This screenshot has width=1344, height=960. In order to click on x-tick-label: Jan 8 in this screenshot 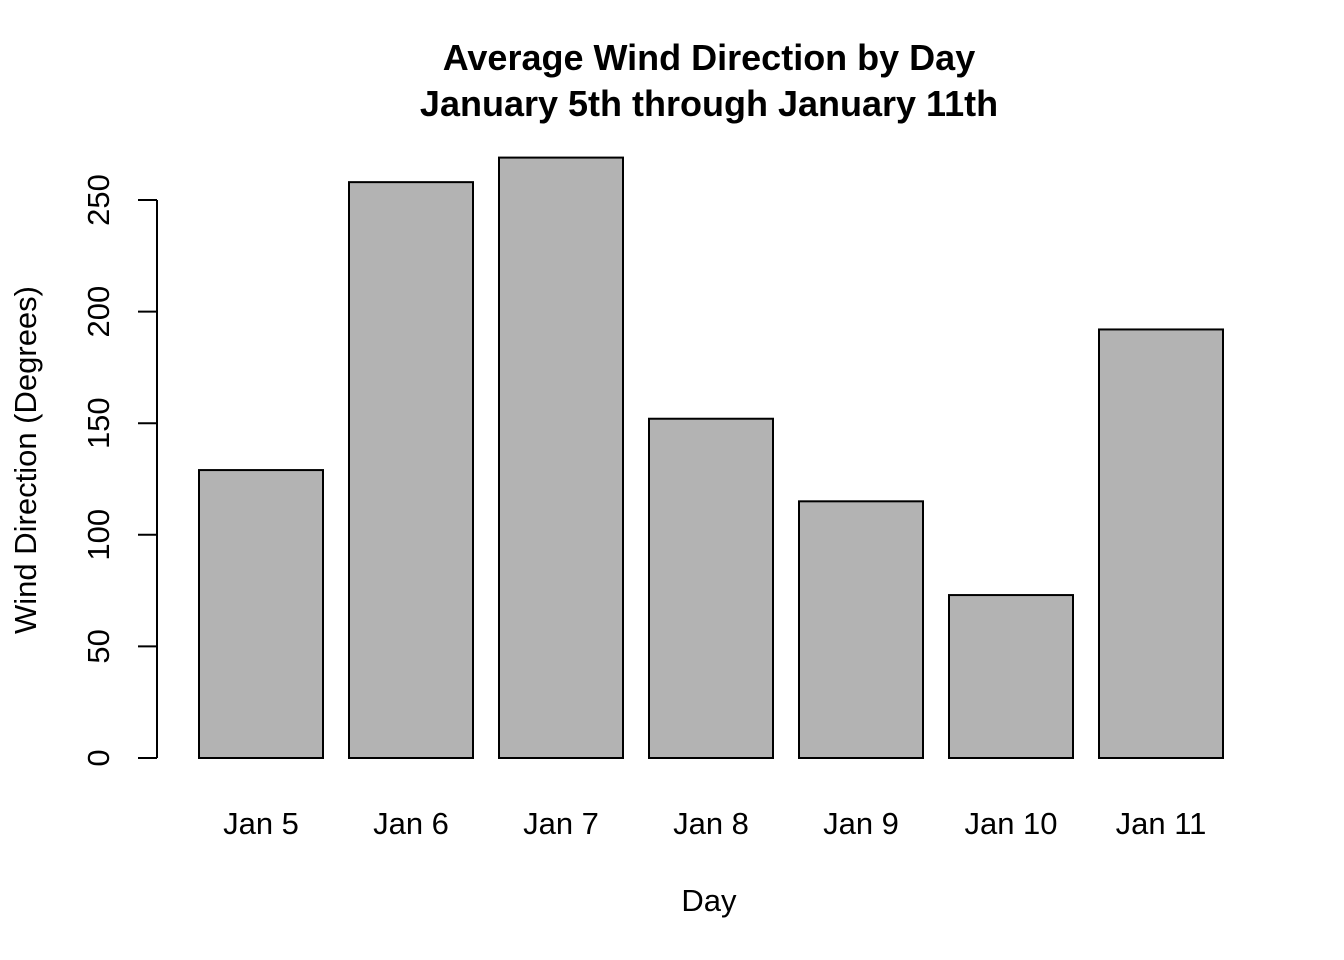, I will do `click(711, 823)`.